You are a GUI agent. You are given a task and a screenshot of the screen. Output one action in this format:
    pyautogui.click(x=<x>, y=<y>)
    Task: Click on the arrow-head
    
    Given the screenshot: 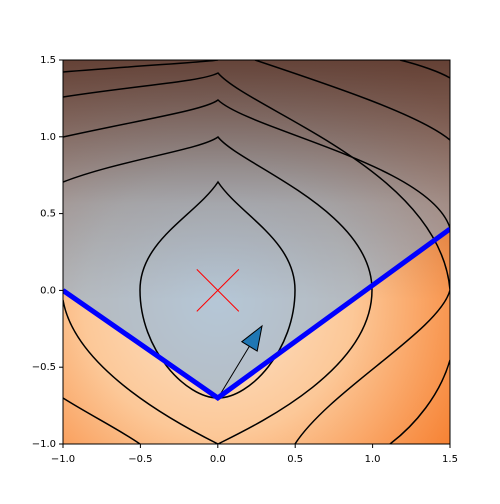 What is the action you would take?
    pyautogui.click(x=251, y=338)
    